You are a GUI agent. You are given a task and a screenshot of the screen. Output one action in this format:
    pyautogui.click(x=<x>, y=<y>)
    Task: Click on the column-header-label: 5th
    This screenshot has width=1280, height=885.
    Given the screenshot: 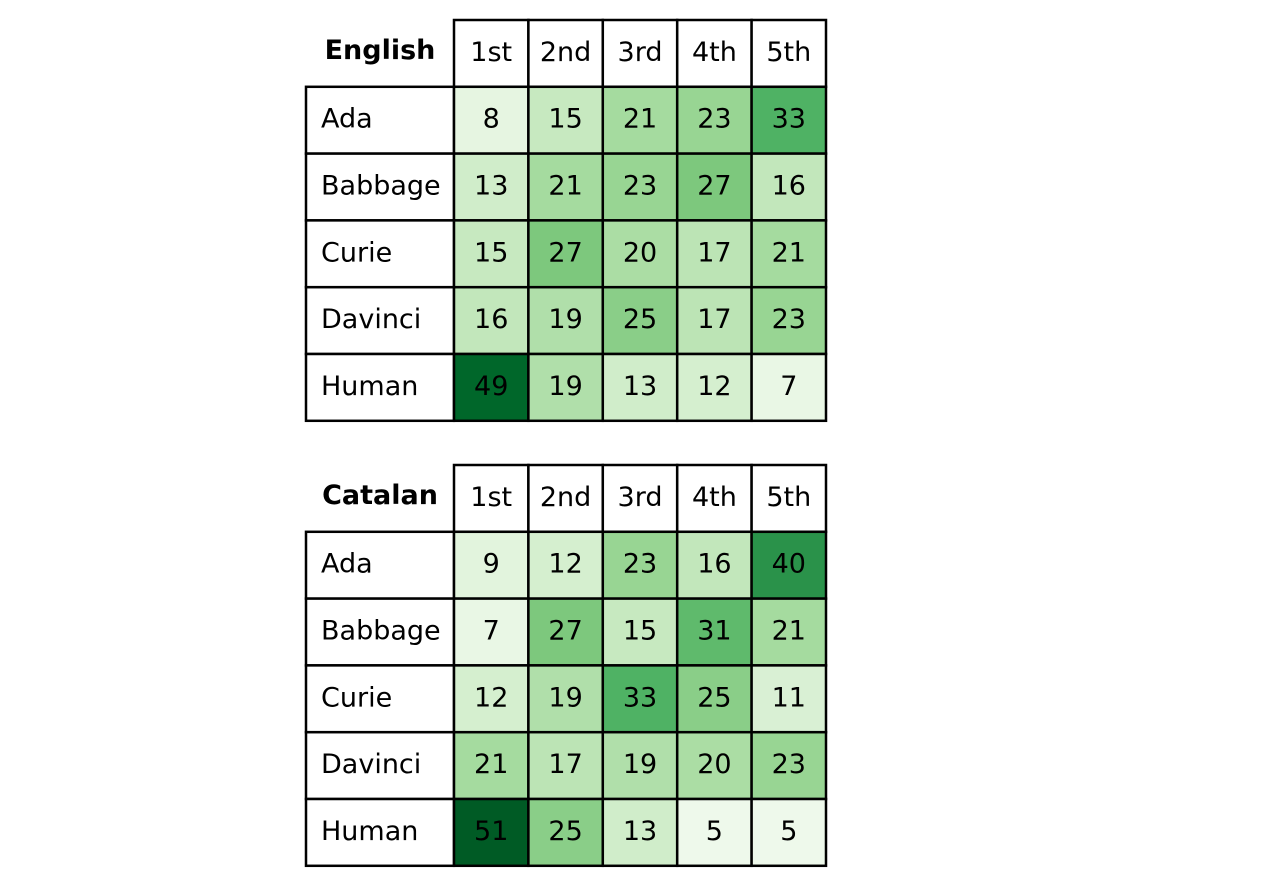 What is the action you would take?
    pyautogui.click(x=788, y=497)
    